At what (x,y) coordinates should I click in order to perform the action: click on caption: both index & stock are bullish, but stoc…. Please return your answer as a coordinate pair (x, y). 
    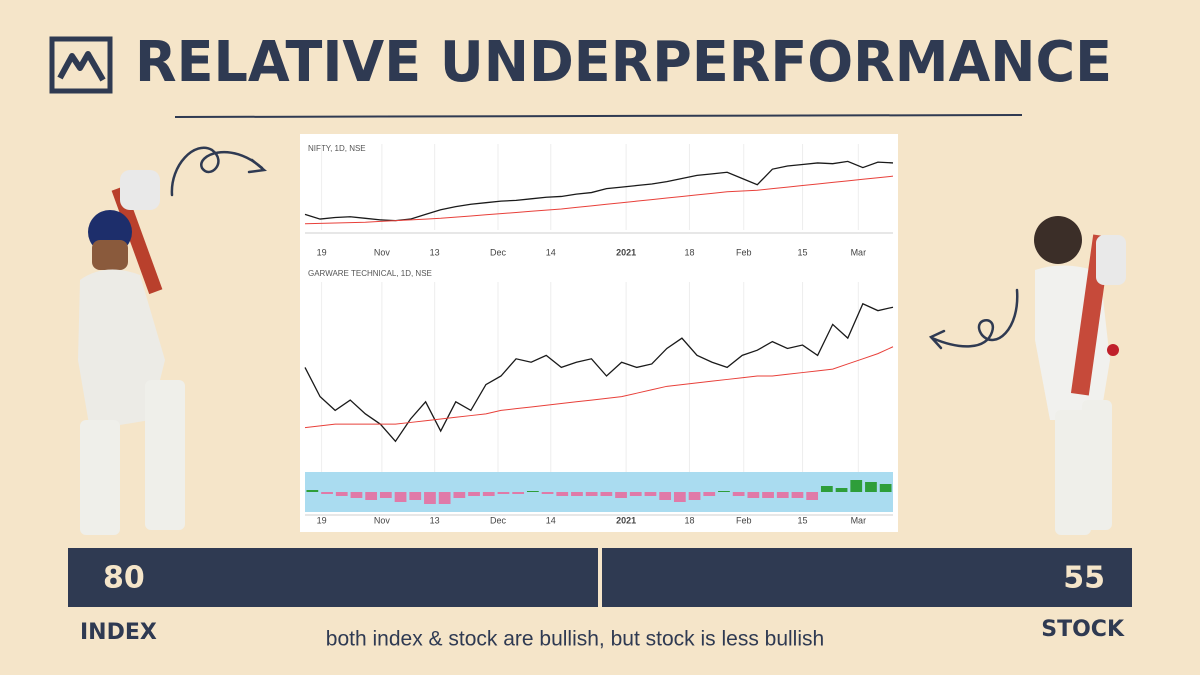
    Looking at the image, I should click on (575, 639).